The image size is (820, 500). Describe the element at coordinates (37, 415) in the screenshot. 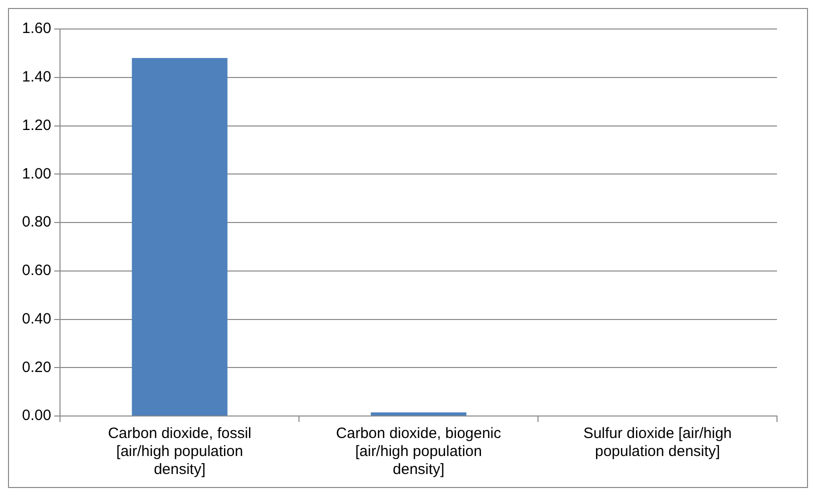

I see `y-tick-label: 0.00` at that location.